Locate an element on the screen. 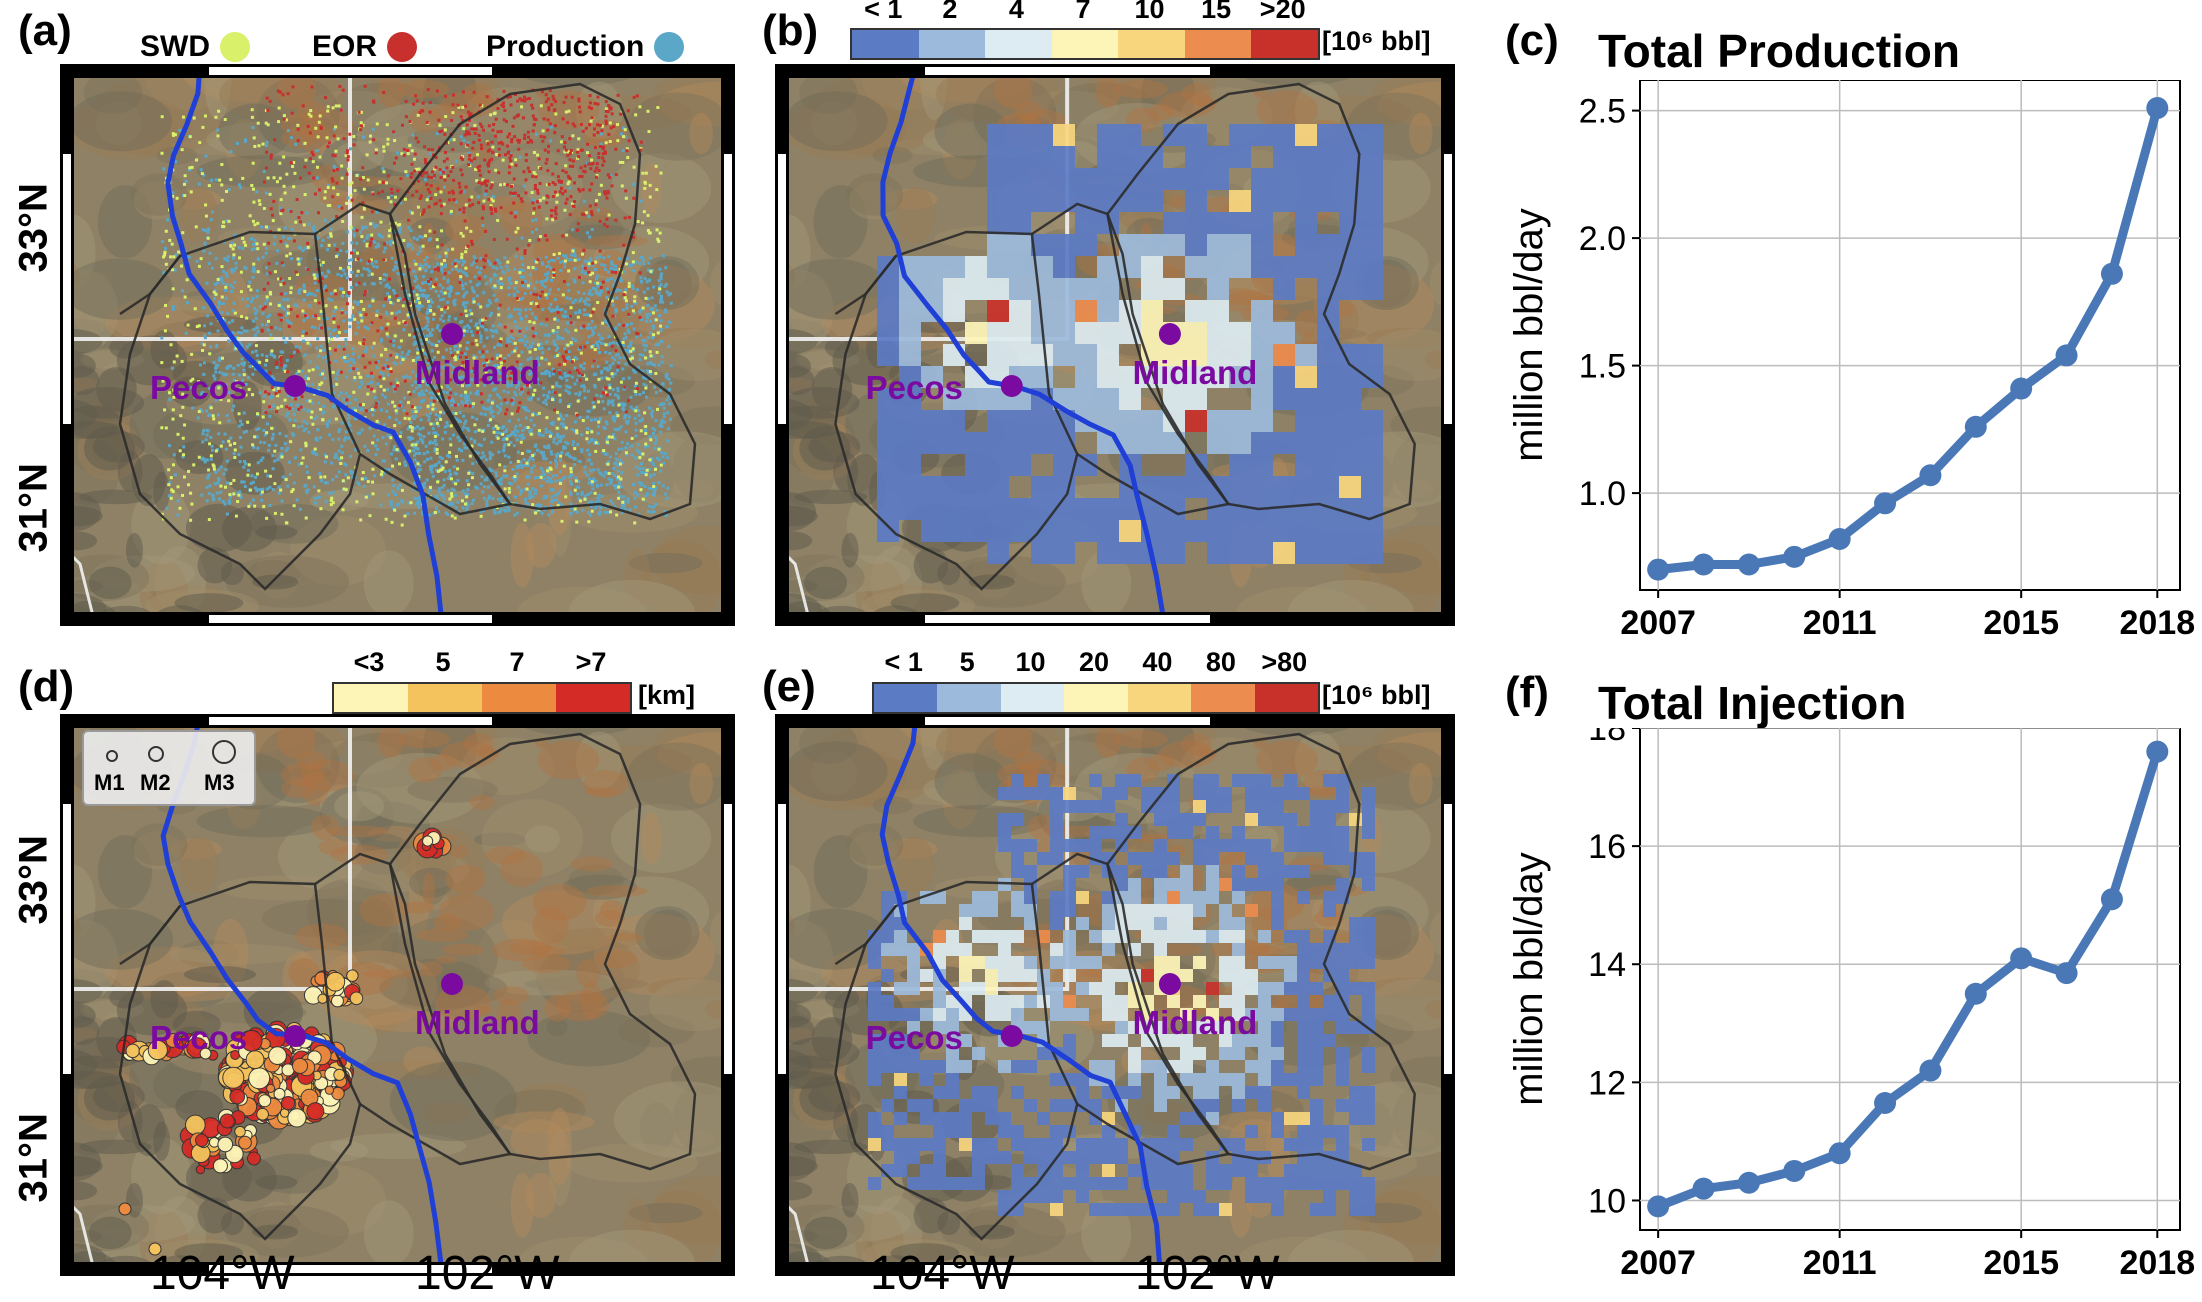 This screenshot has width=2202, height=1302. panel-label-d: (d) is located at coordinates (46, 686).